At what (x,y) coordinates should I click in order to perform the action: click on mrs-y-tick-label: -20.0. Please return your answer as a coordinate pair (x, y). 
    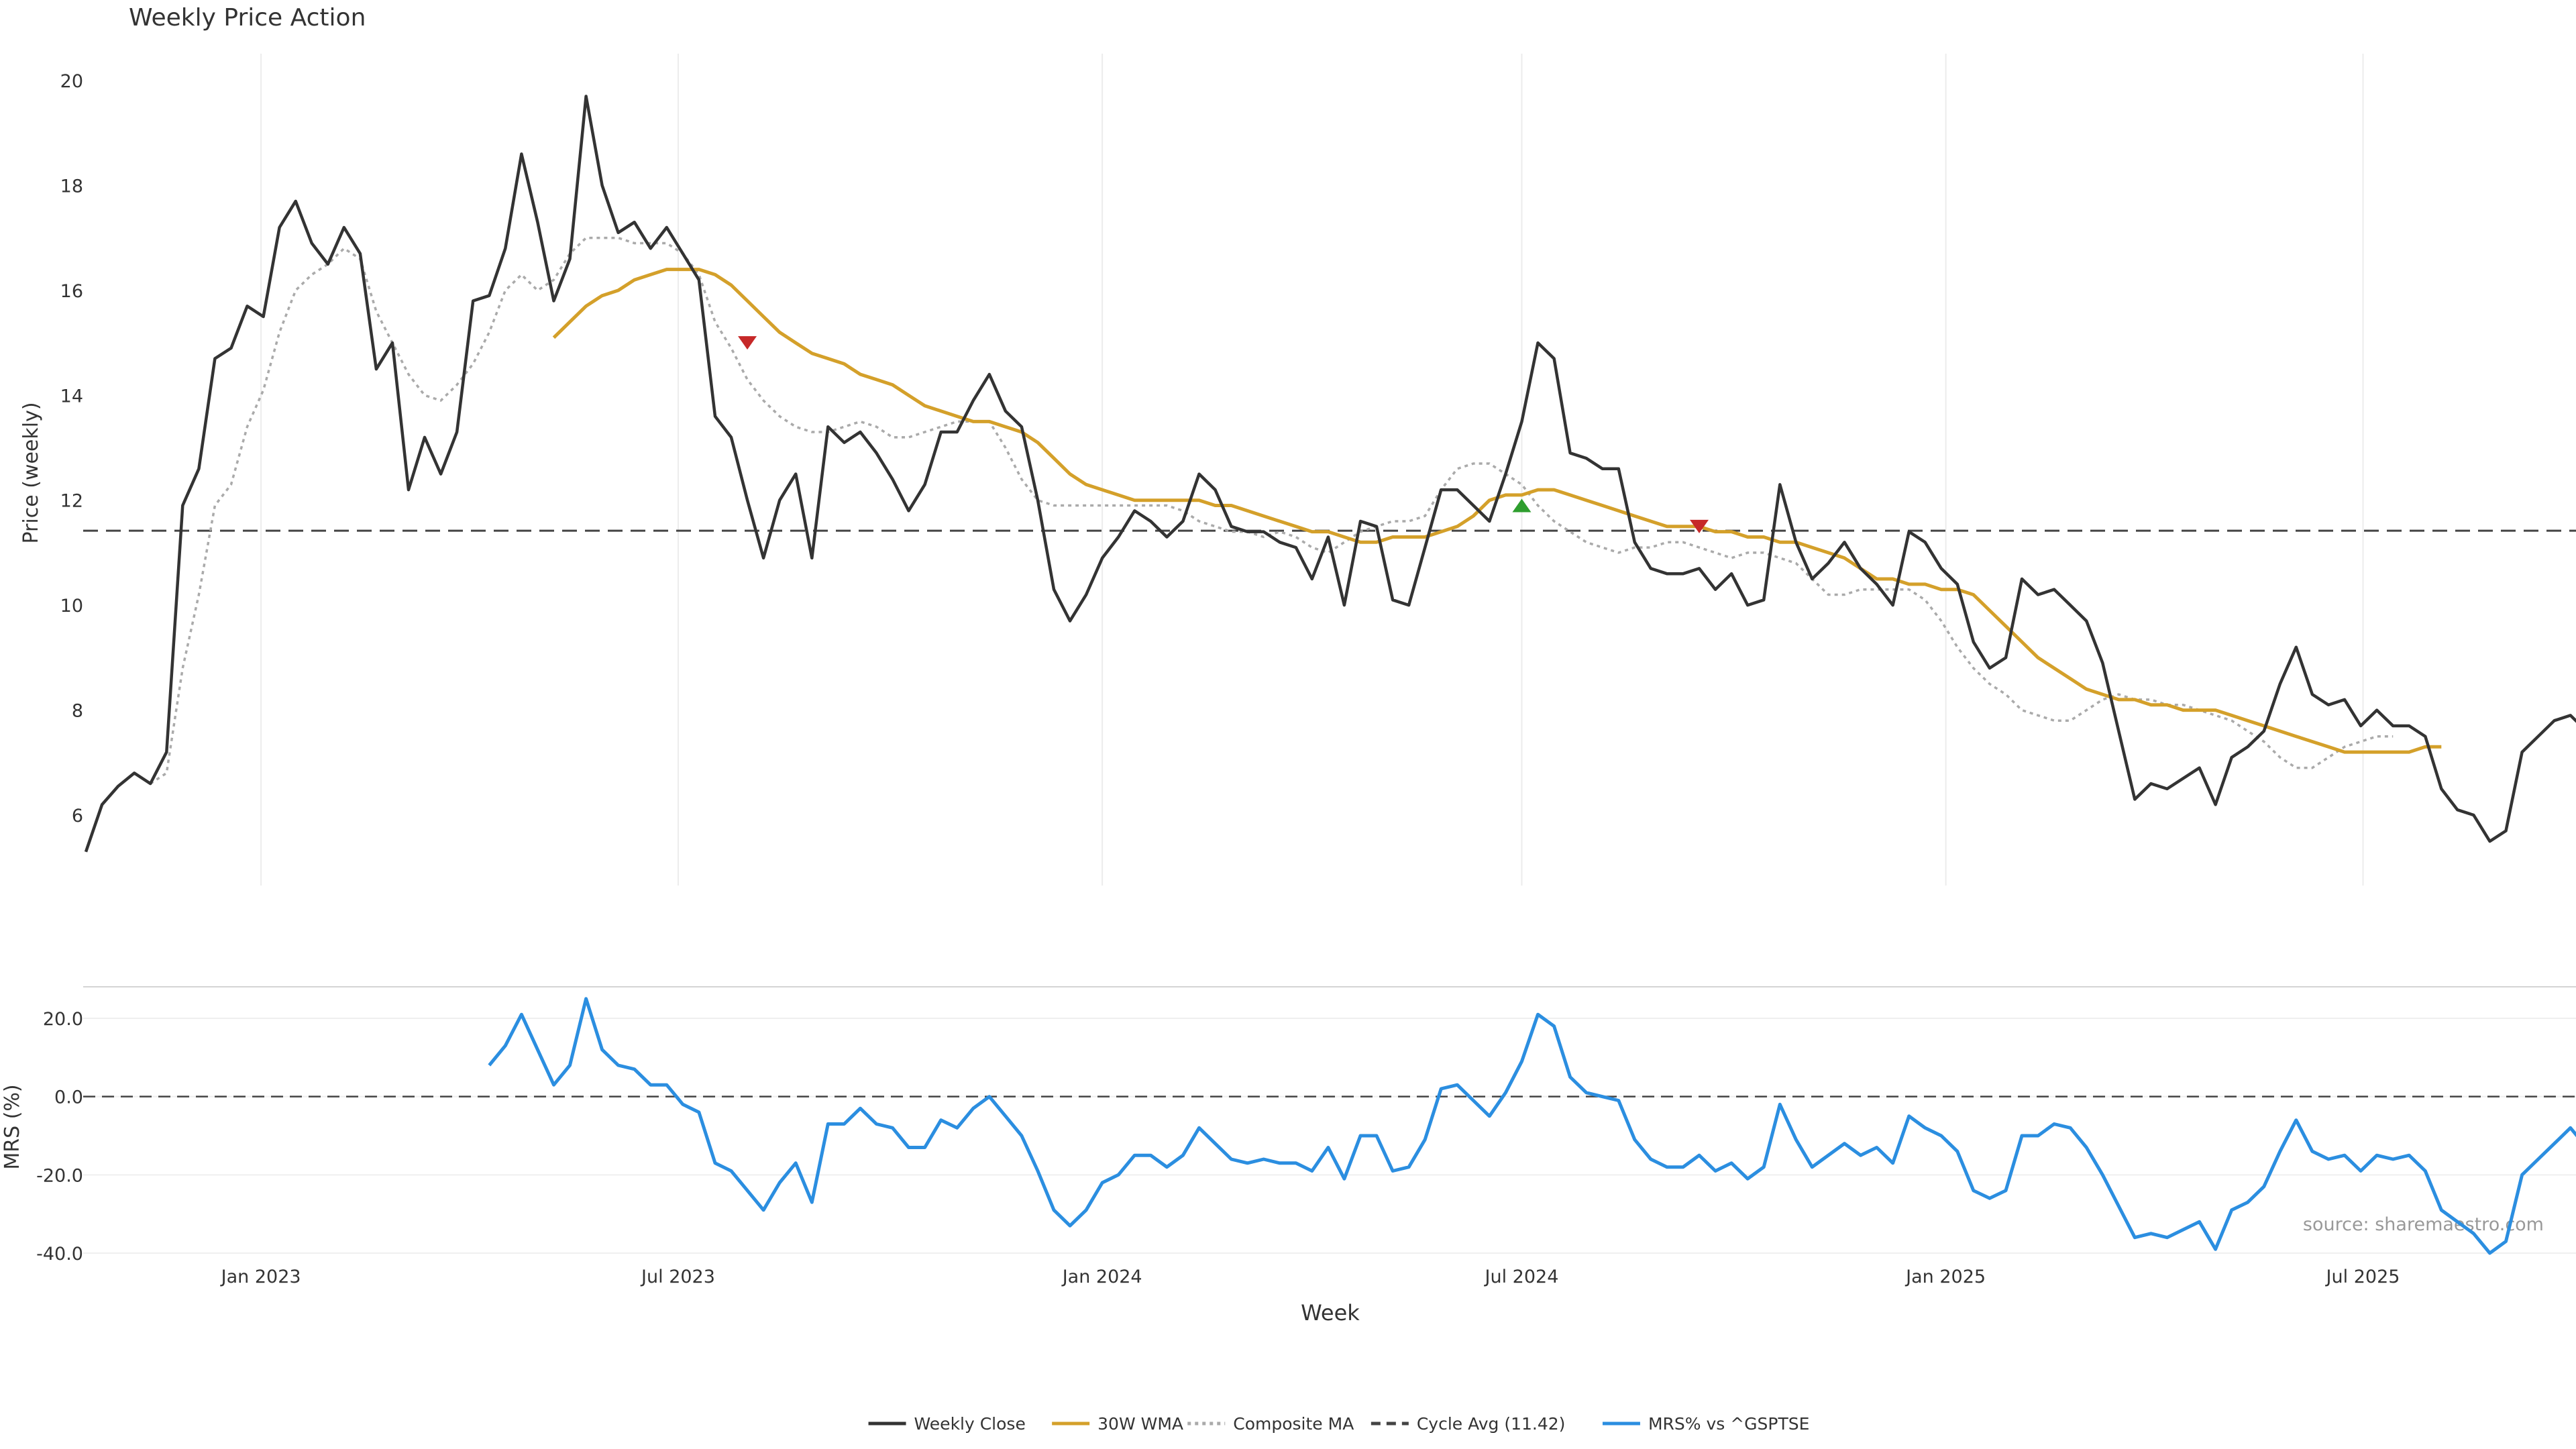
    Looking at the image, I should click on (59, 1175).